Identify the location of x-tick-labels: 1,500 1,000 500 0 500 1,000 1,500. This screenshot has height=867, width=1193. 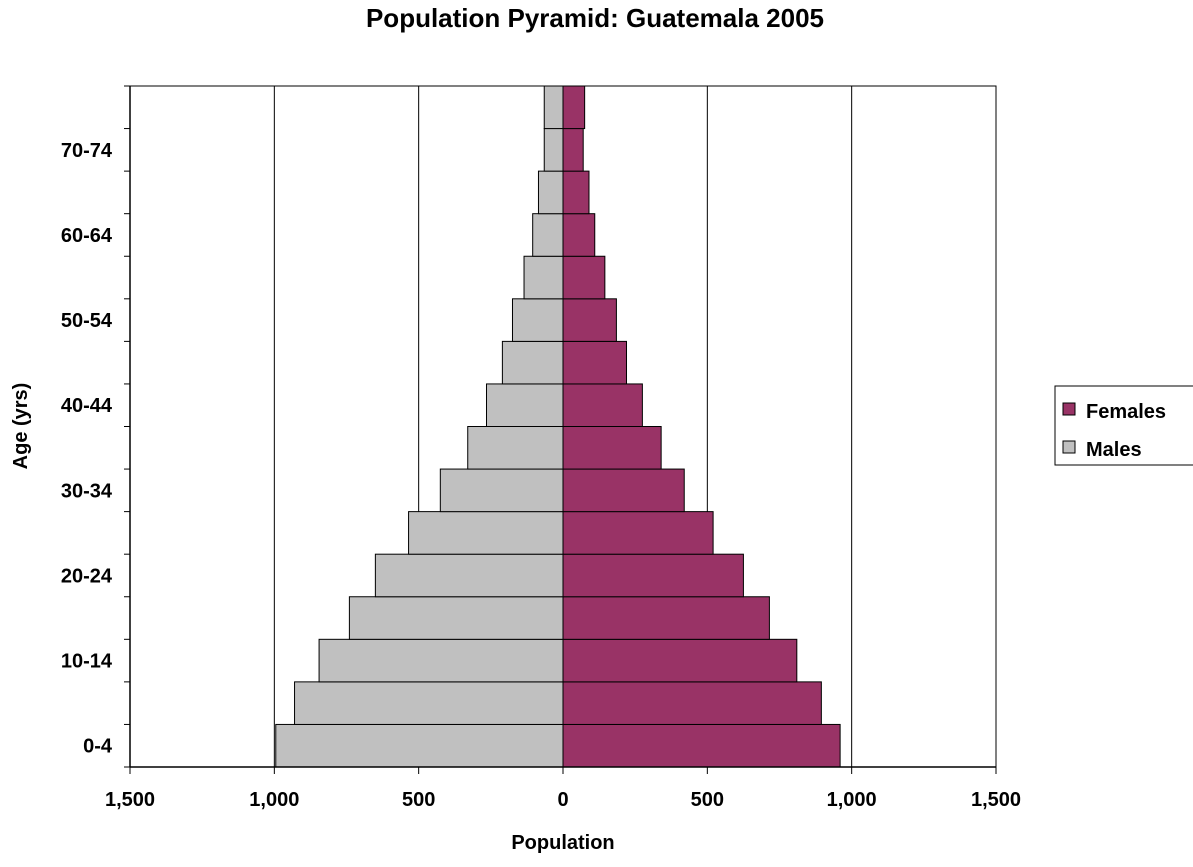
(563, 800).